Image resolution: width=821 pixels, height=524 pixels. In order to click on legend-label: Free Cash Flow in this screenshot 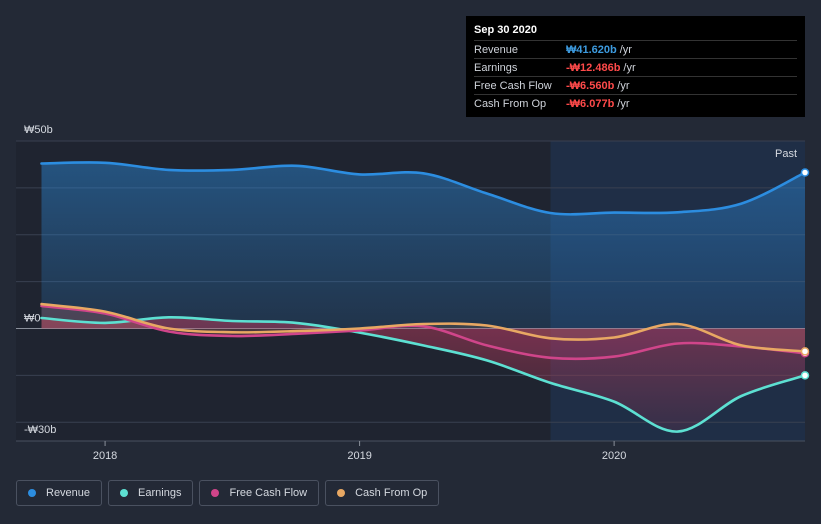, I will do `click(268, 493)`.